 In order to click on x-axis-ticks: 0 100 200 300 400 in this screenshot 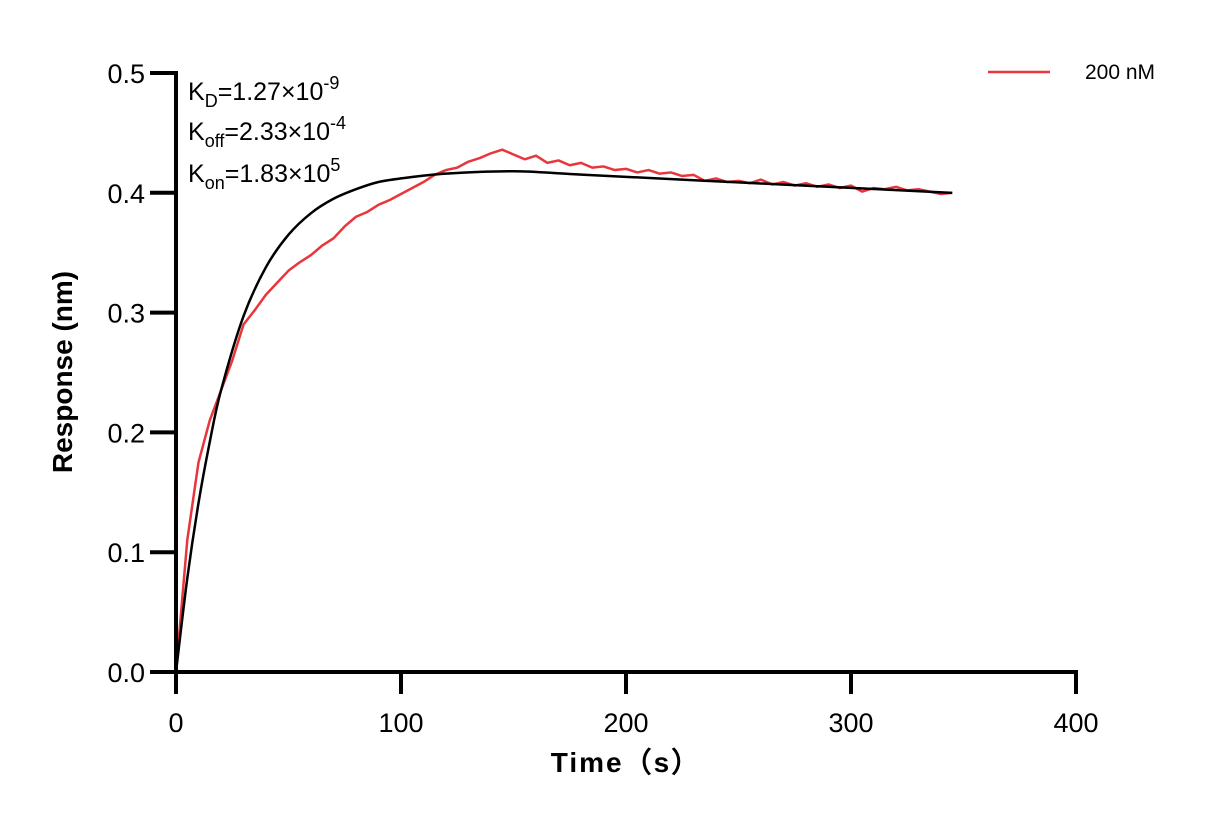, I will do `click(633, 705)`.